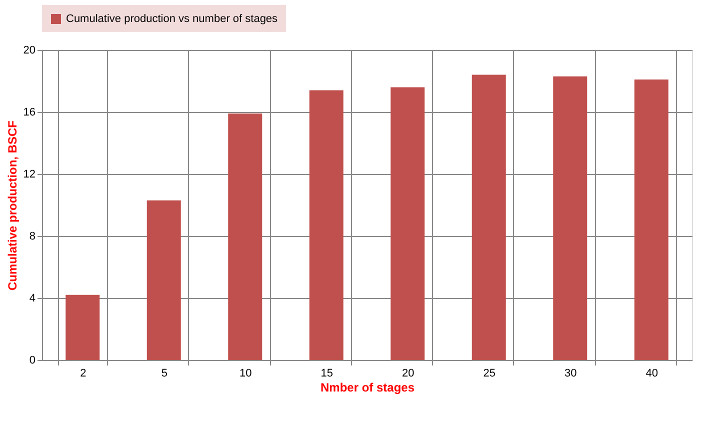 This screenshot has height=426, width=728. I want to click on x-tick-label: 20, so click(408, 374).